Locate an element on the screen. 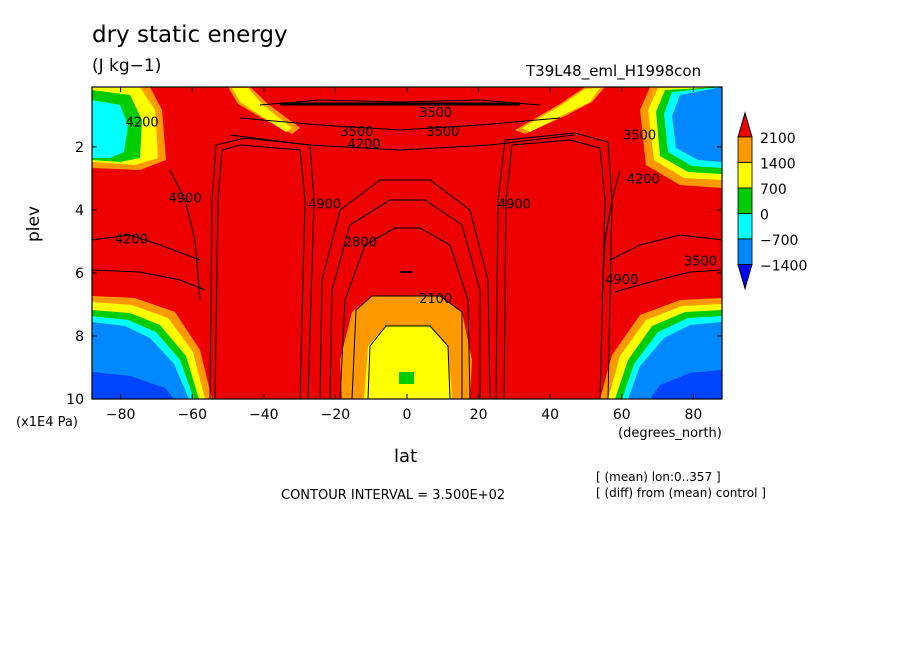  y-axis-label: plev is located at coordinates (34, 223).